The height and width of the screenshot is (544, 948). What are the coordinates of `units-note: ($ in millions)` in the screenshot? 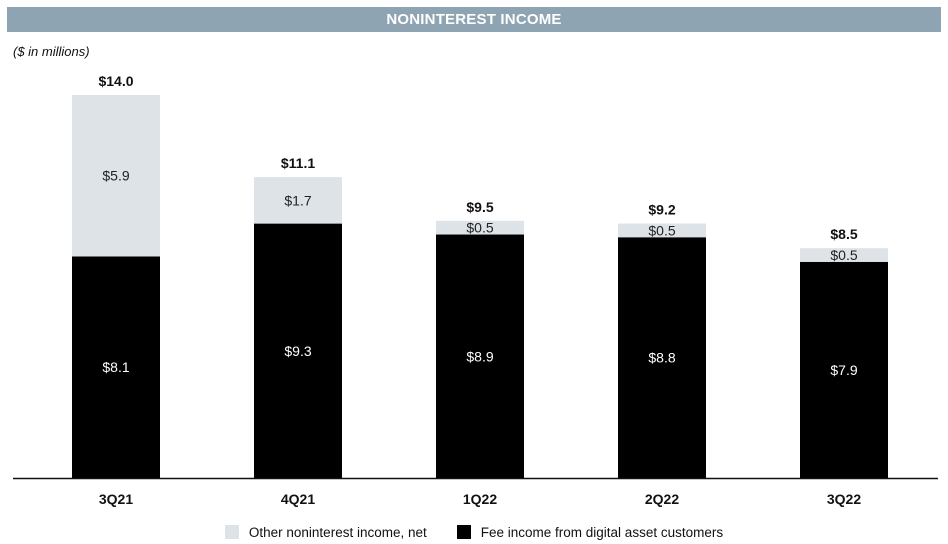 It's located at (51, 51).